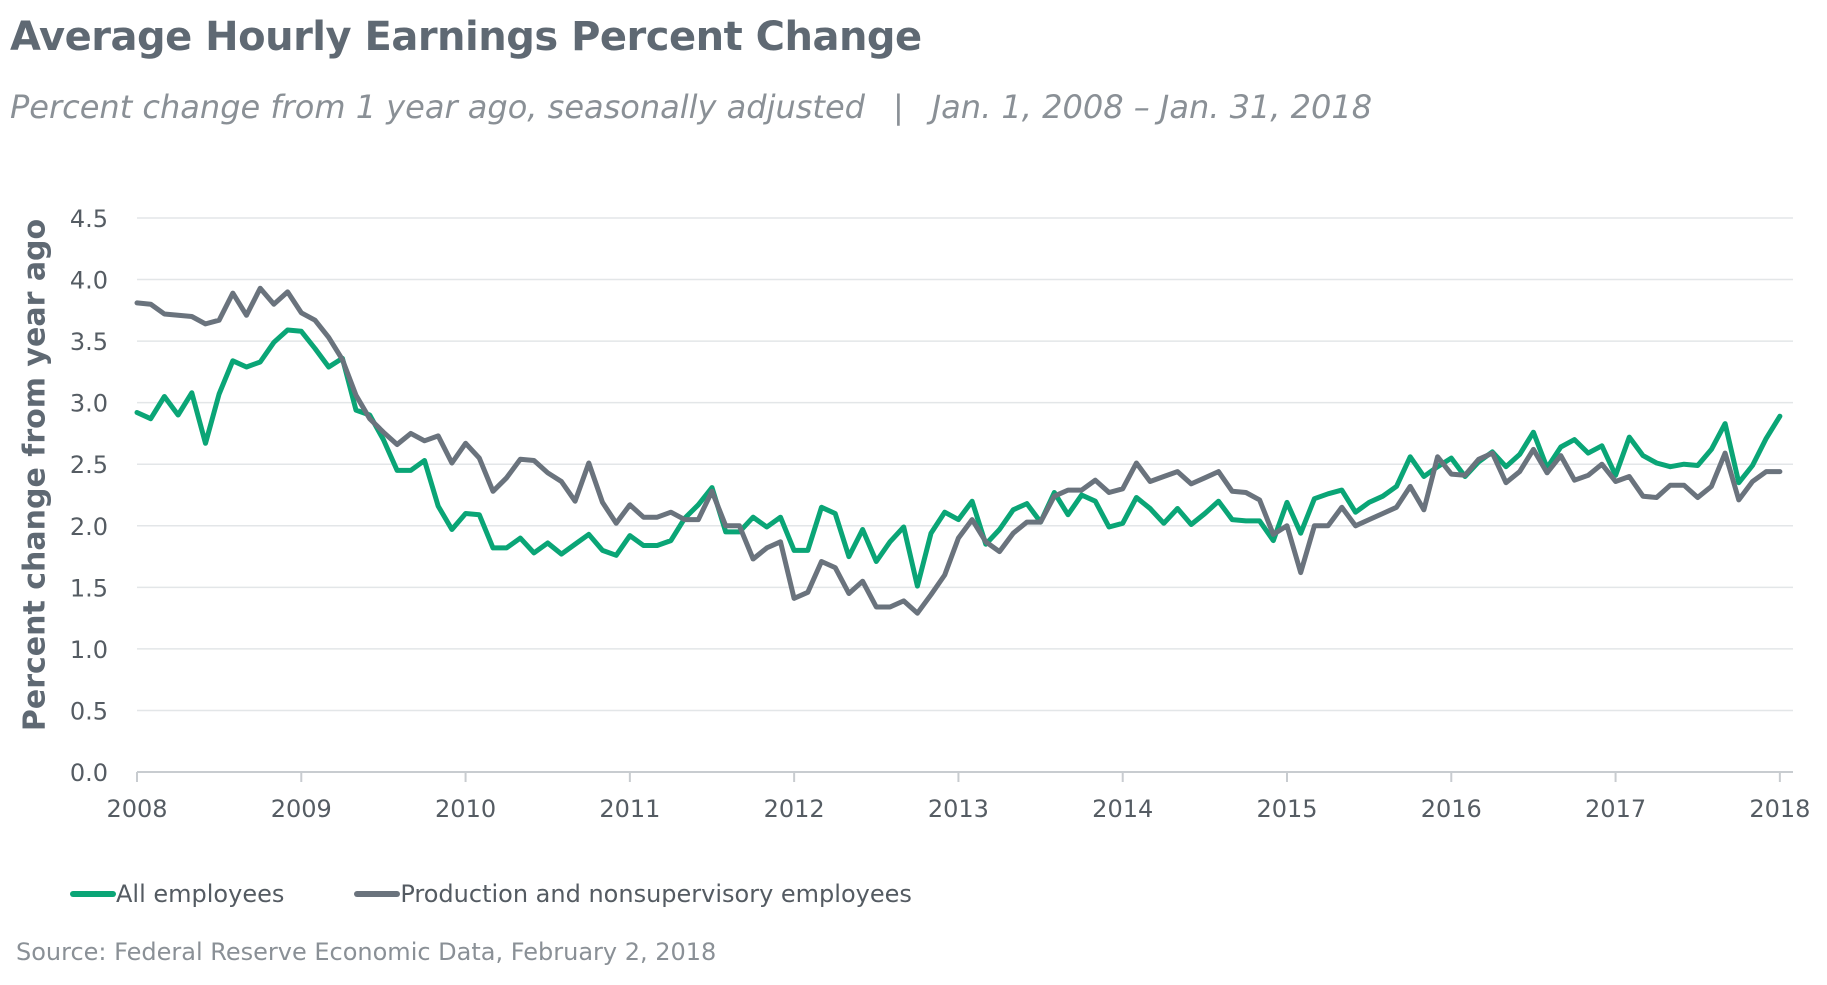 This screenshot has height=985, width=1827. Describe the element at coordinates (93, 894) in the screenshot. I see `legend-swatch-all-employees` at that location.